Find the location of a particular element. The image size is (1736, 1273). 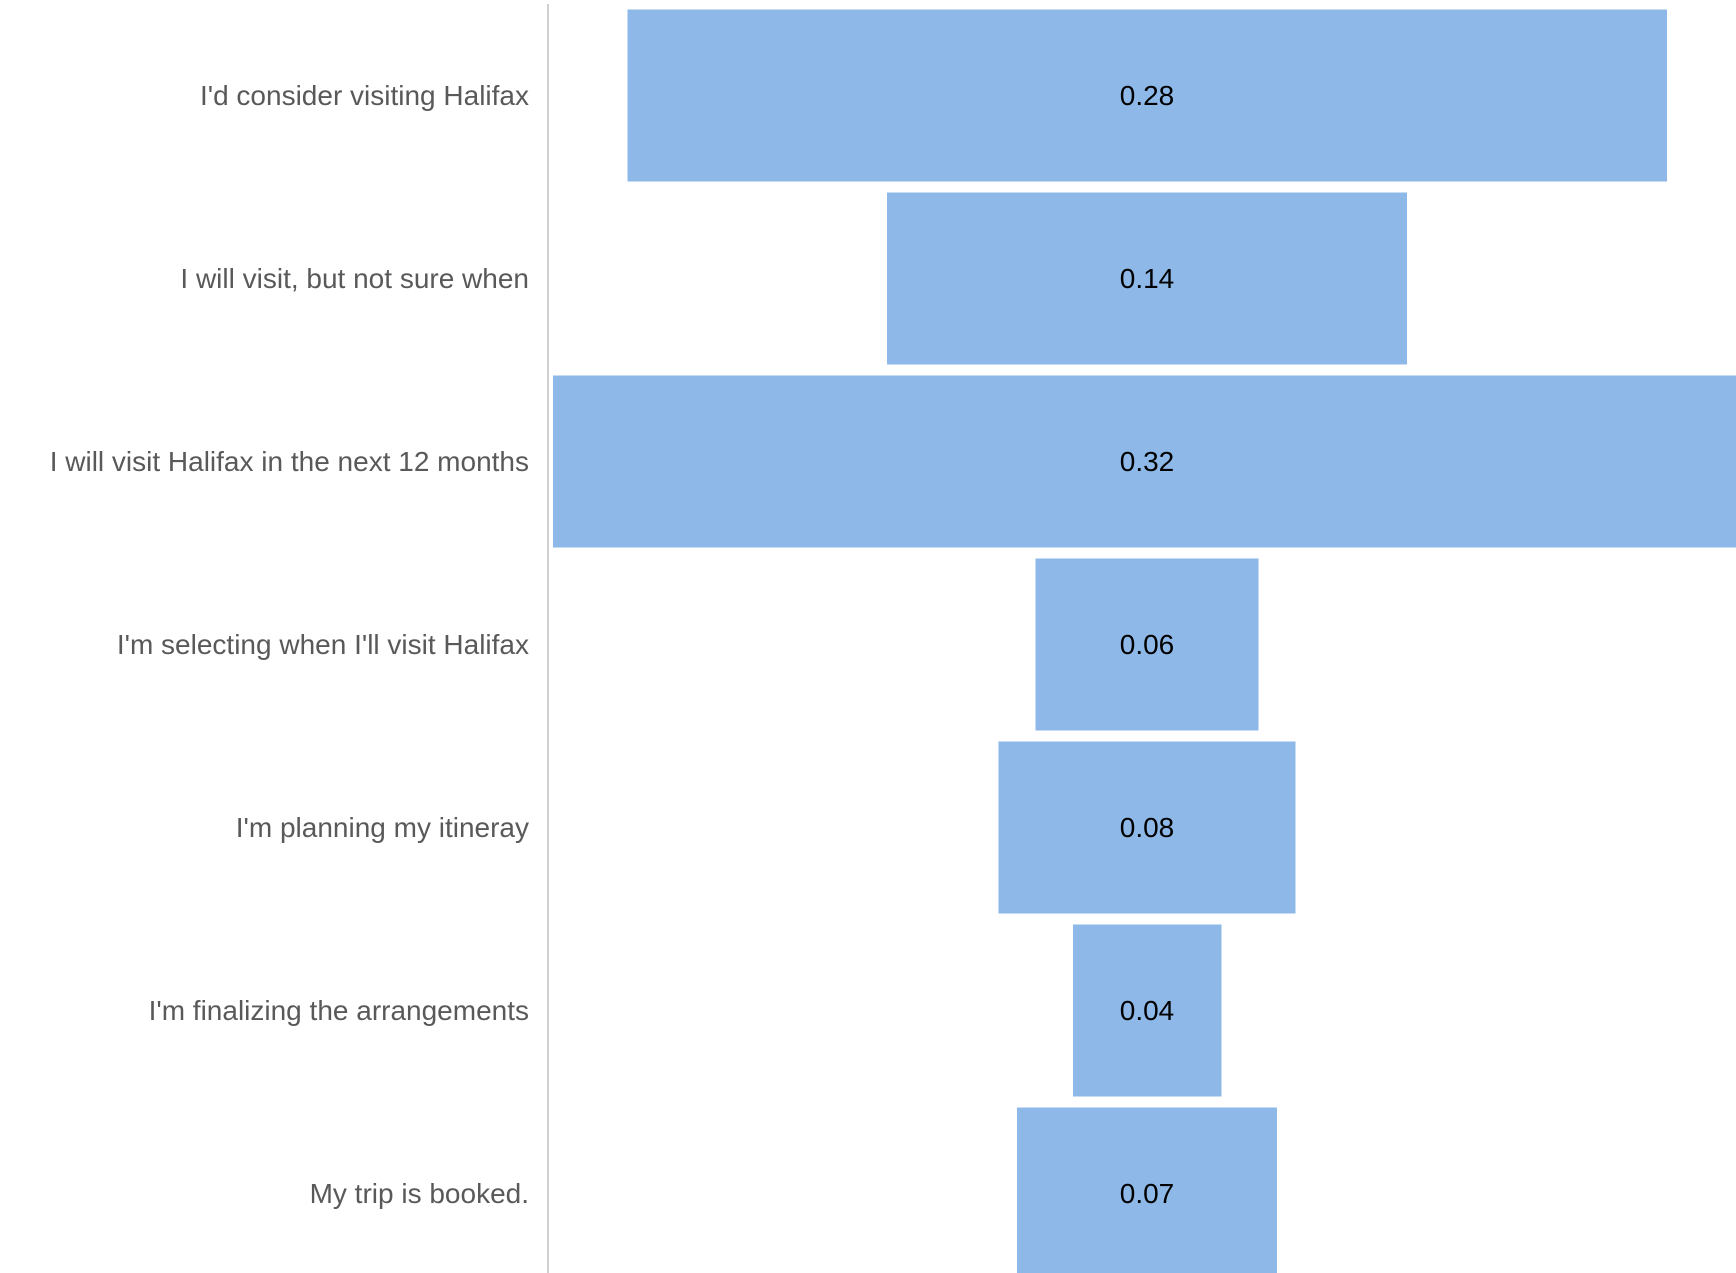

bar-value-label: 0.14 is located at coordinates (1147, 278).